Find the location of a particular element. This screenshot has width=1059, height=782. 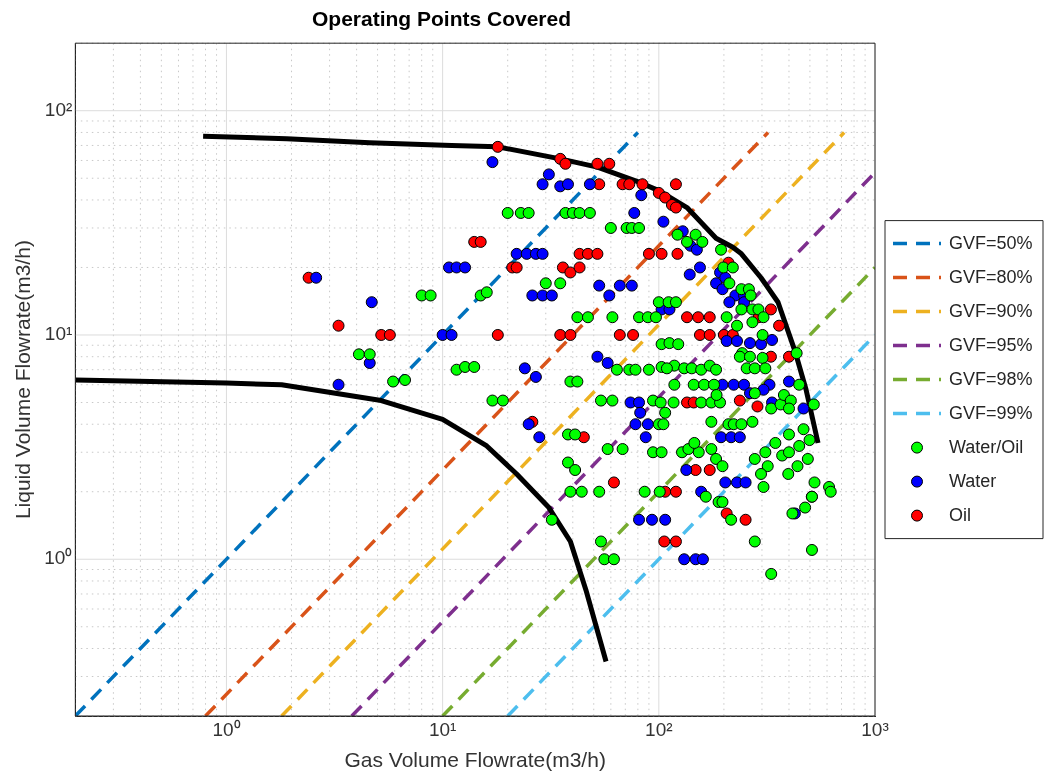

x-tick-label: 10³ is located at coordinates (875, 729).